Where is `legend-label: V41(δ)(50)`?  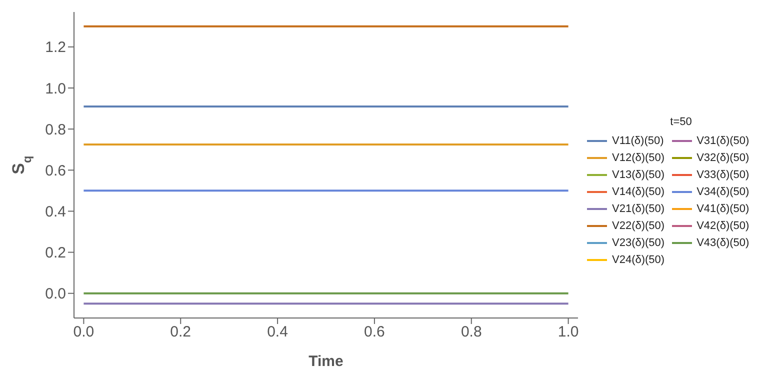
legend-label: V41(δ)(50) is located at coordinates (723, 208).